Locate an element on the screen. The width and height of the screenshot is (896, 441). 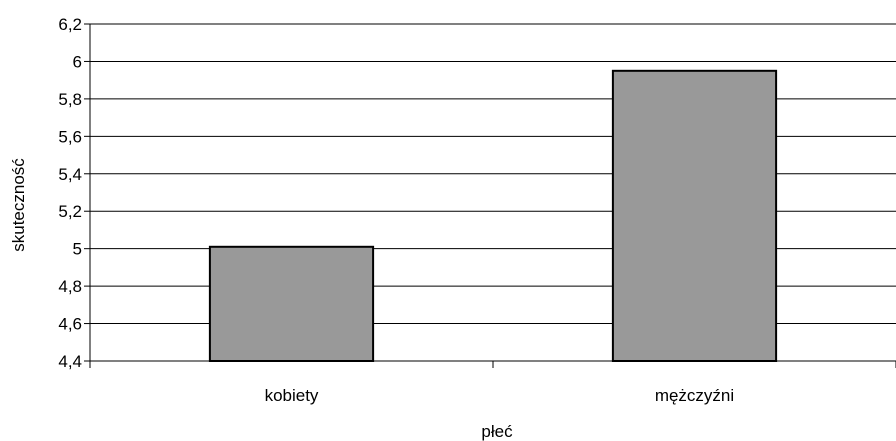
bar-mezczyzni is located at coordinates (694, 216).